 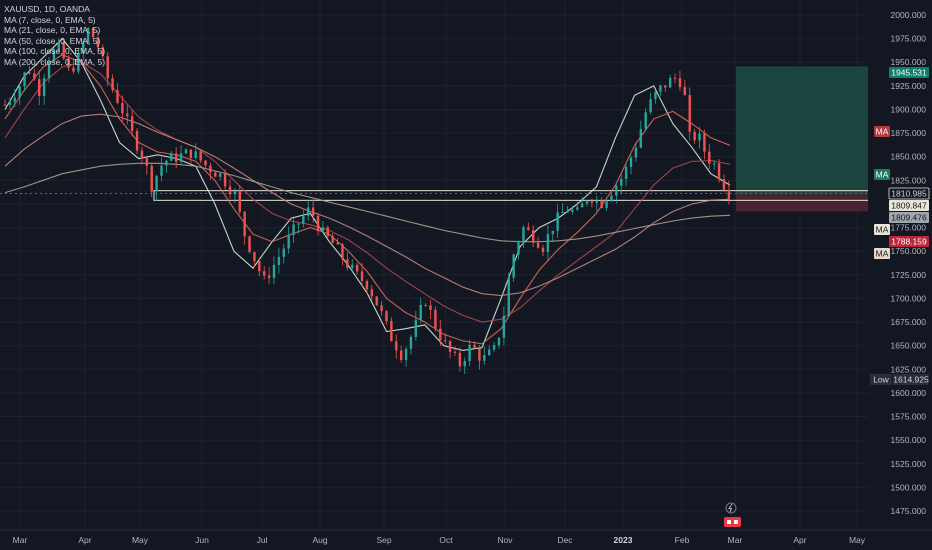 I want to click on price-tag-text: 1809.476, so click(x=909, y=218).